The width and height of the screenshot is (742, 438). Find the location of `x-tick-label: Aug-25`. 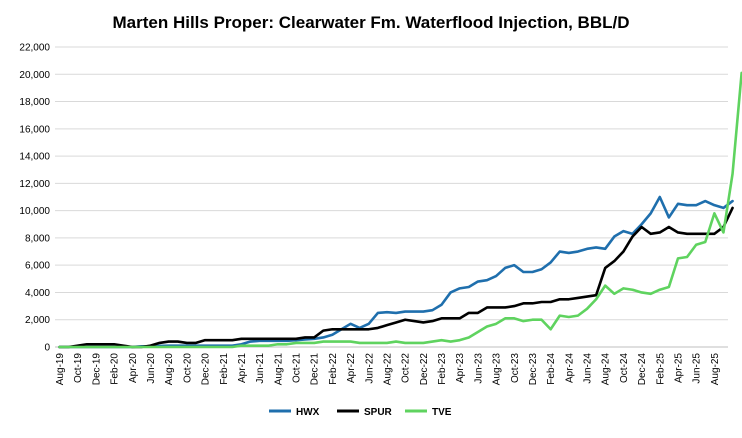

x-tick-label: Aug-25 is located at coordinates (715, 369).